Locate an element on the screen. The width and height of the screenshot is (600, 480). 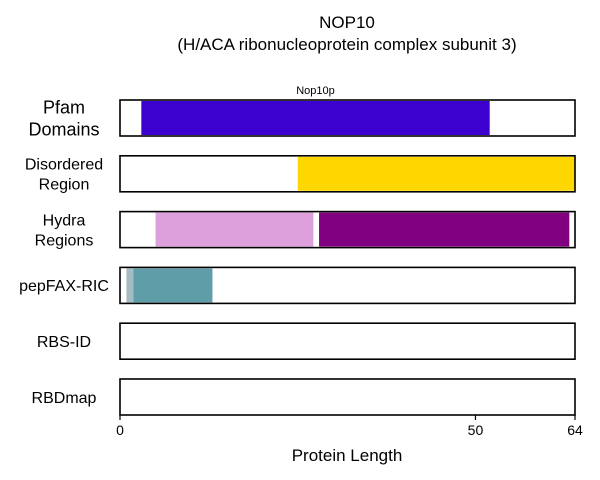
track-1: Disordered Region is located at coordinates (300, 174).